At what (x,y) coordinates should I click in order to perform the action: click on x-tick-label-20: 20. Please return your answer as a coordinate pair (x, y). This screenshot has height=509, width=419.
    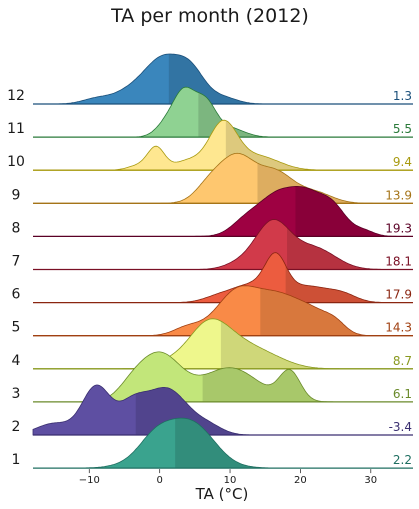
    Looking at the image, I should click on (300, 480).